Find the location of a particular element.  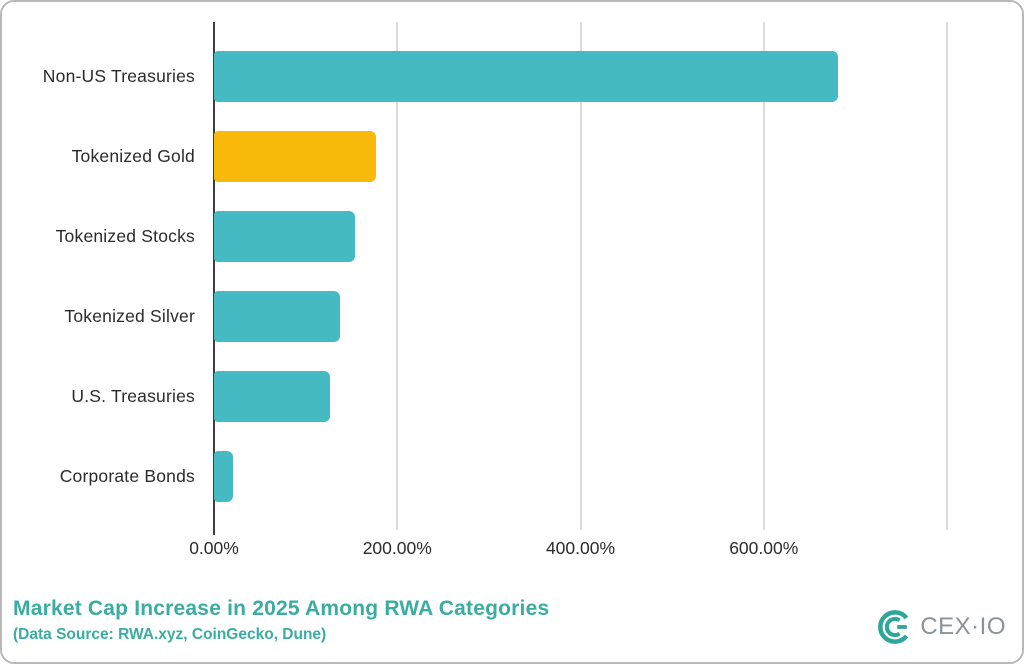

category-label: Tokenized Silver is located at coordinates (129, 316).